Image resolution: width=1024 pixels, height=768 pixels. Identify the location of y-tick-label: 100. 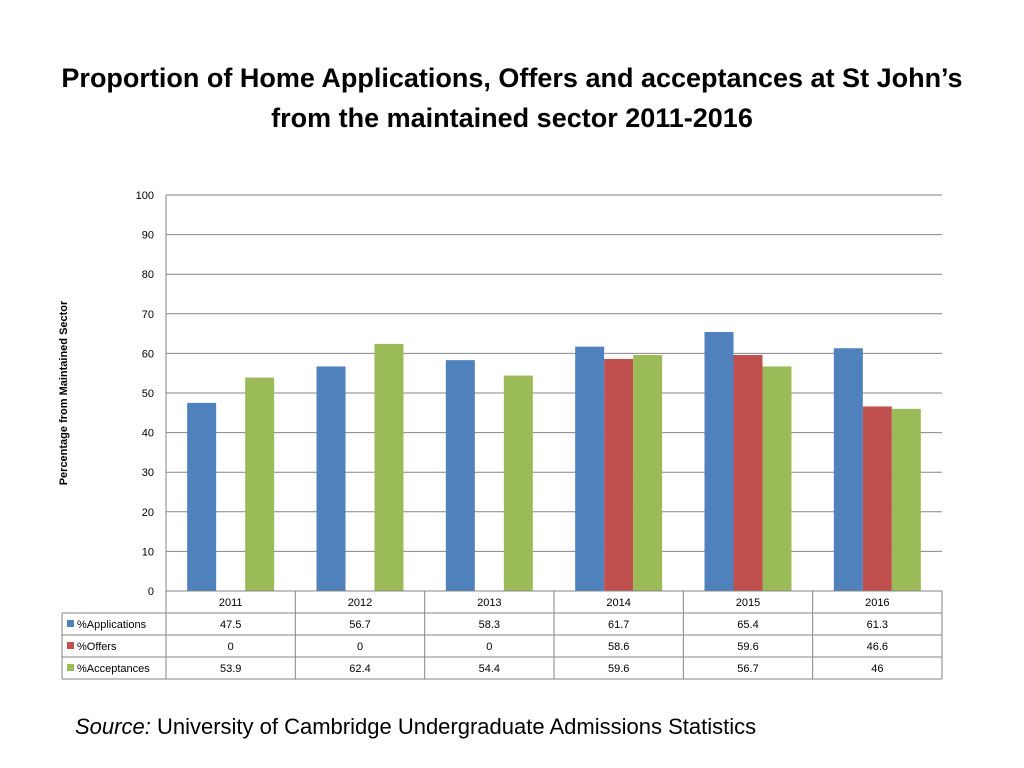
(145, 196).